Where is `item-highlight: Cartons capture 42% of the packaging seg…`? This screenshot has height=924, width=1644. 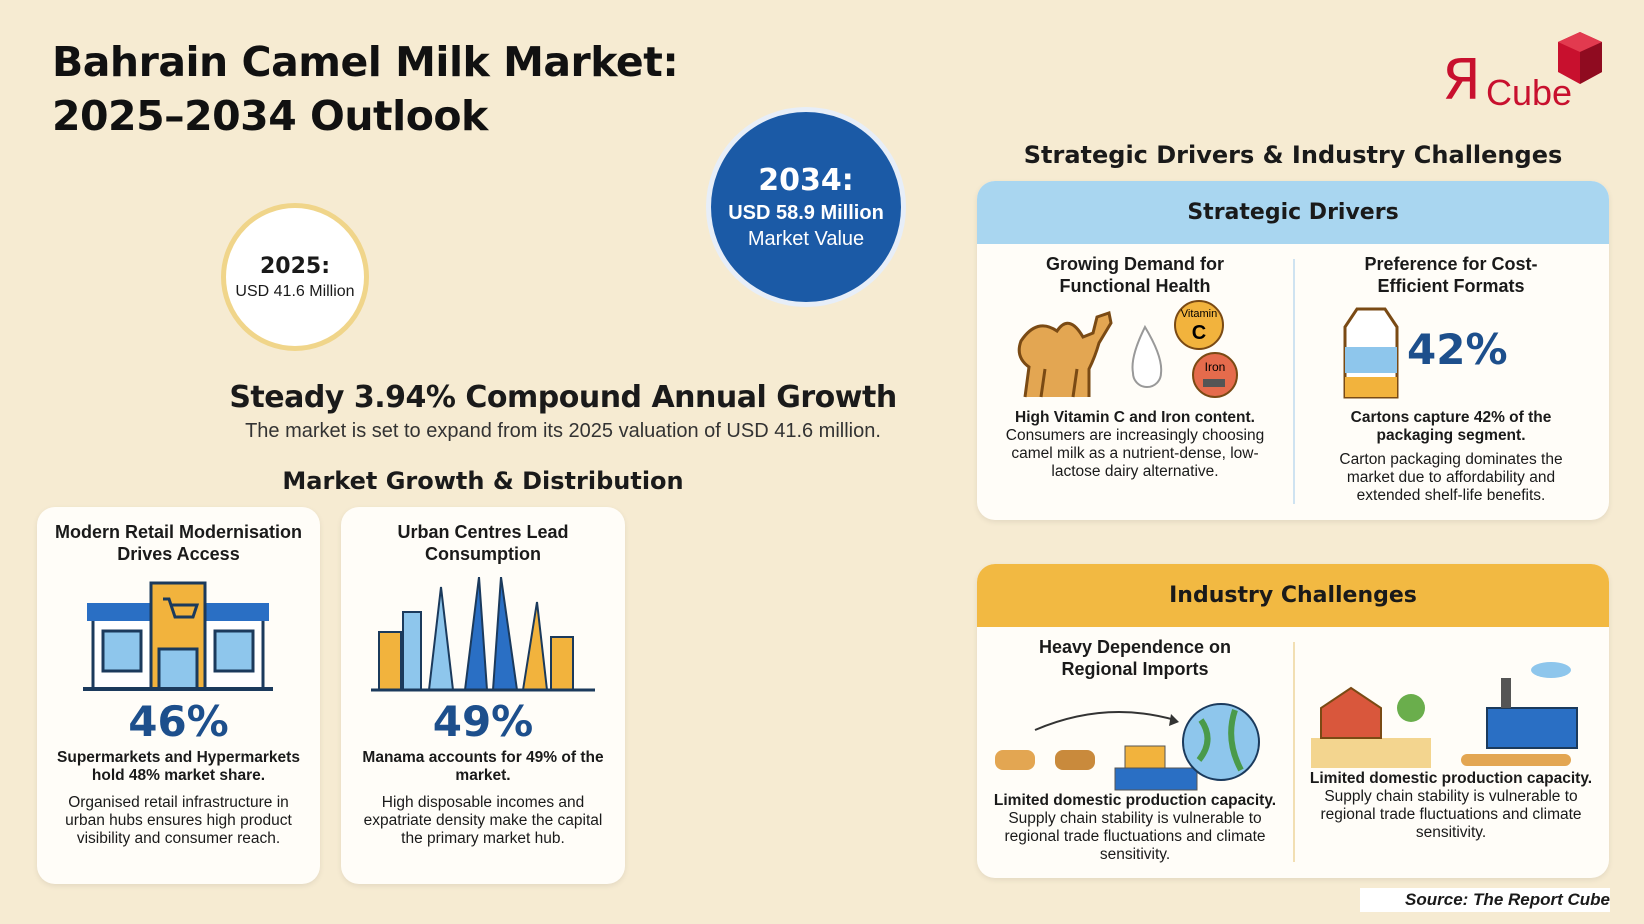 item-highlight: Cartons capture 42% of the packaging seg… is located at coordinates (1451, 426).